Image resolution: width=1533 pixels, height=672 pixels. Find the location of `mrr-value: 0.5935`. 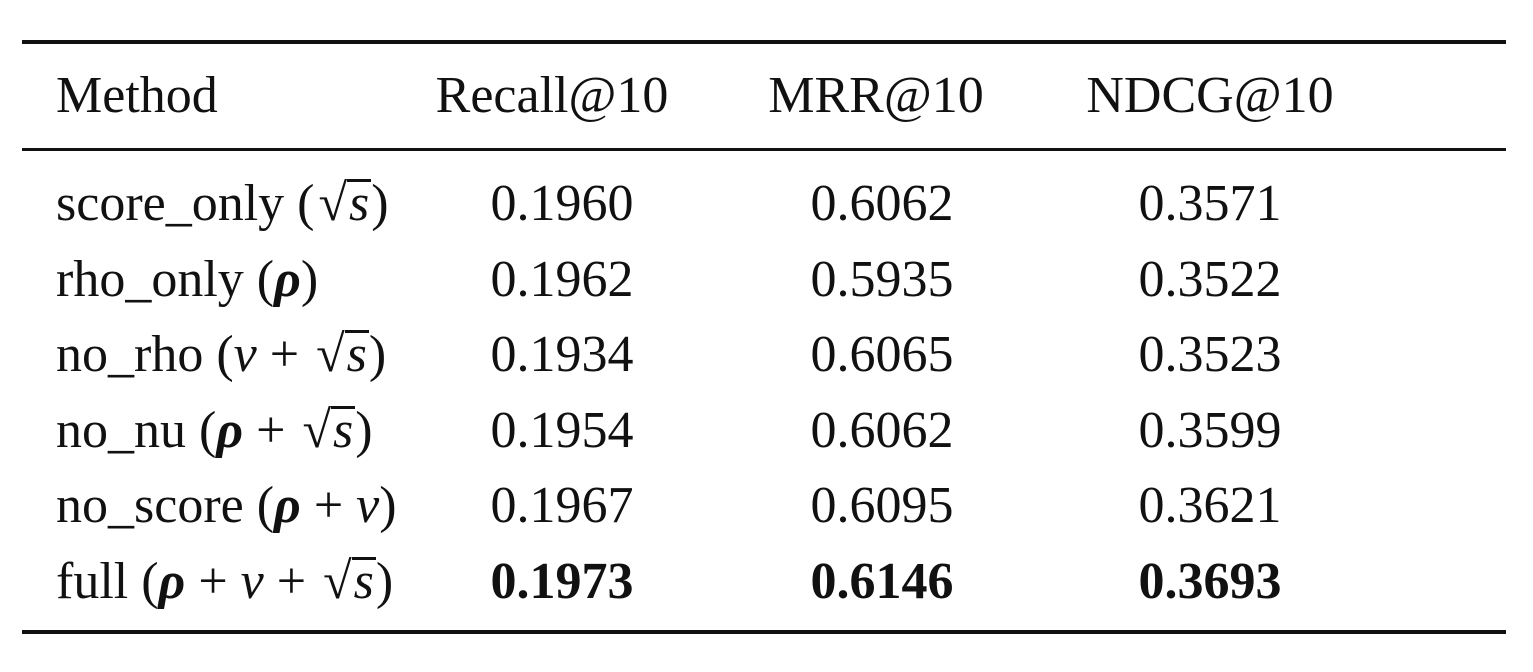

mrr-value: 0.5935 is located at coordinates (882, 279).